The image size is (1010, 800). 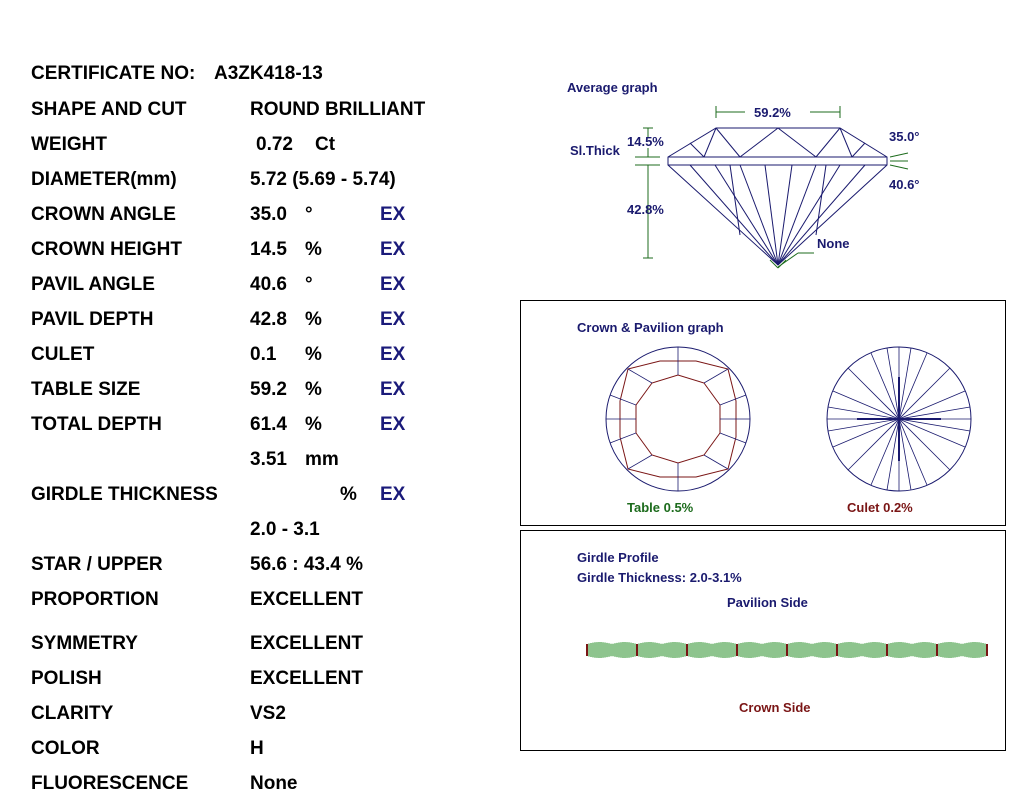 I want to click on crown-pavilion-panel: Crown & Pavilion graph, so click(x=763, y=413).